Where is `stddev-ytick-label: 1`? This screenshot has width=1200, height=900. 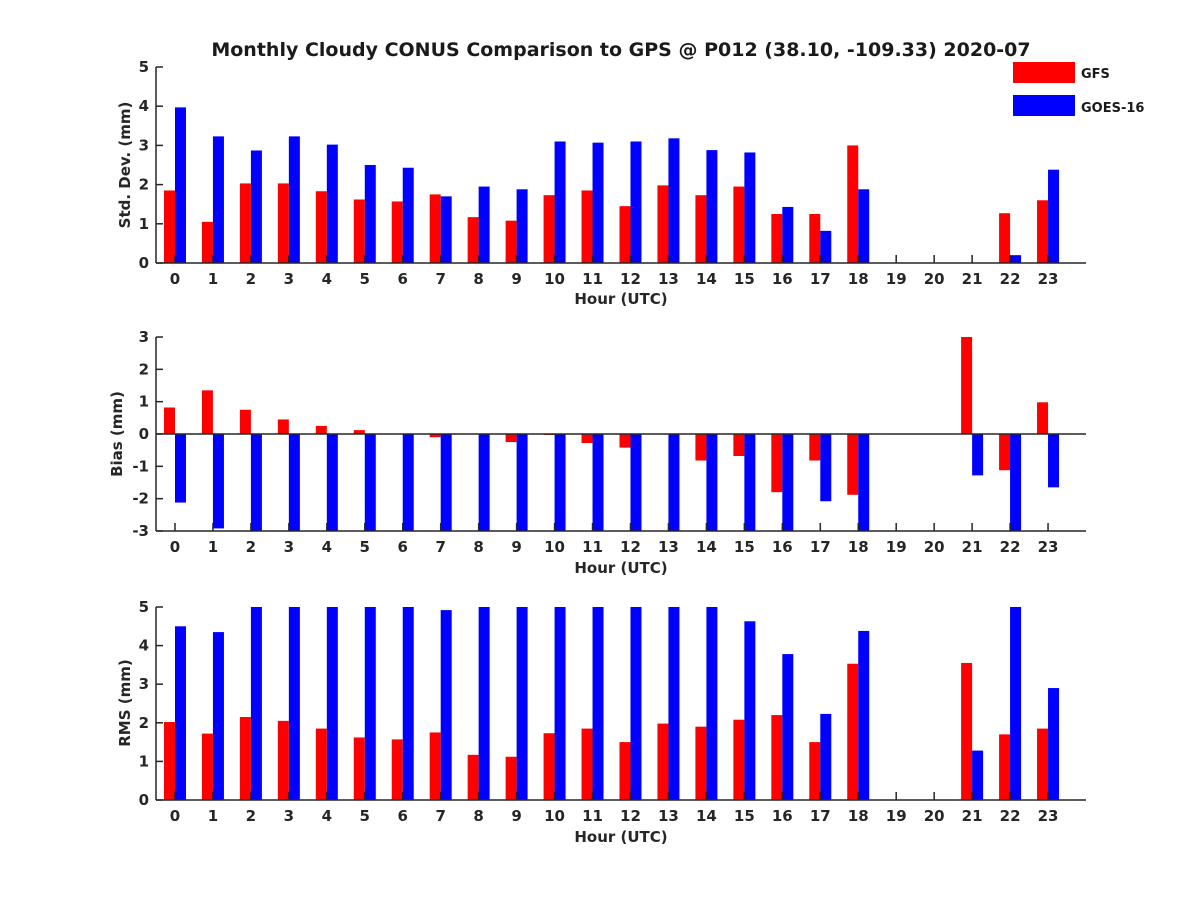
stddev-ytick-label: 1 is located at coordinates (144, 224).